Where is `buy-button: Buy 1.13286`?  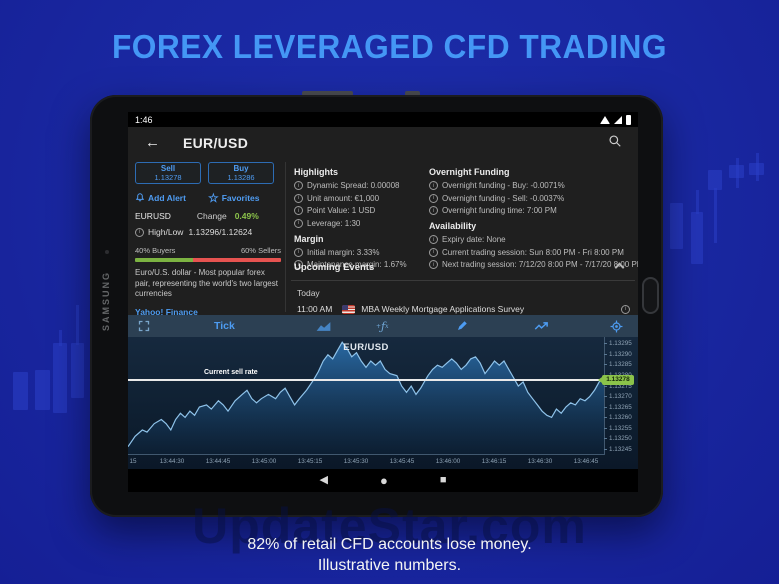
buy-button: Buy 1.13286 is located at coordinates (241, 173).